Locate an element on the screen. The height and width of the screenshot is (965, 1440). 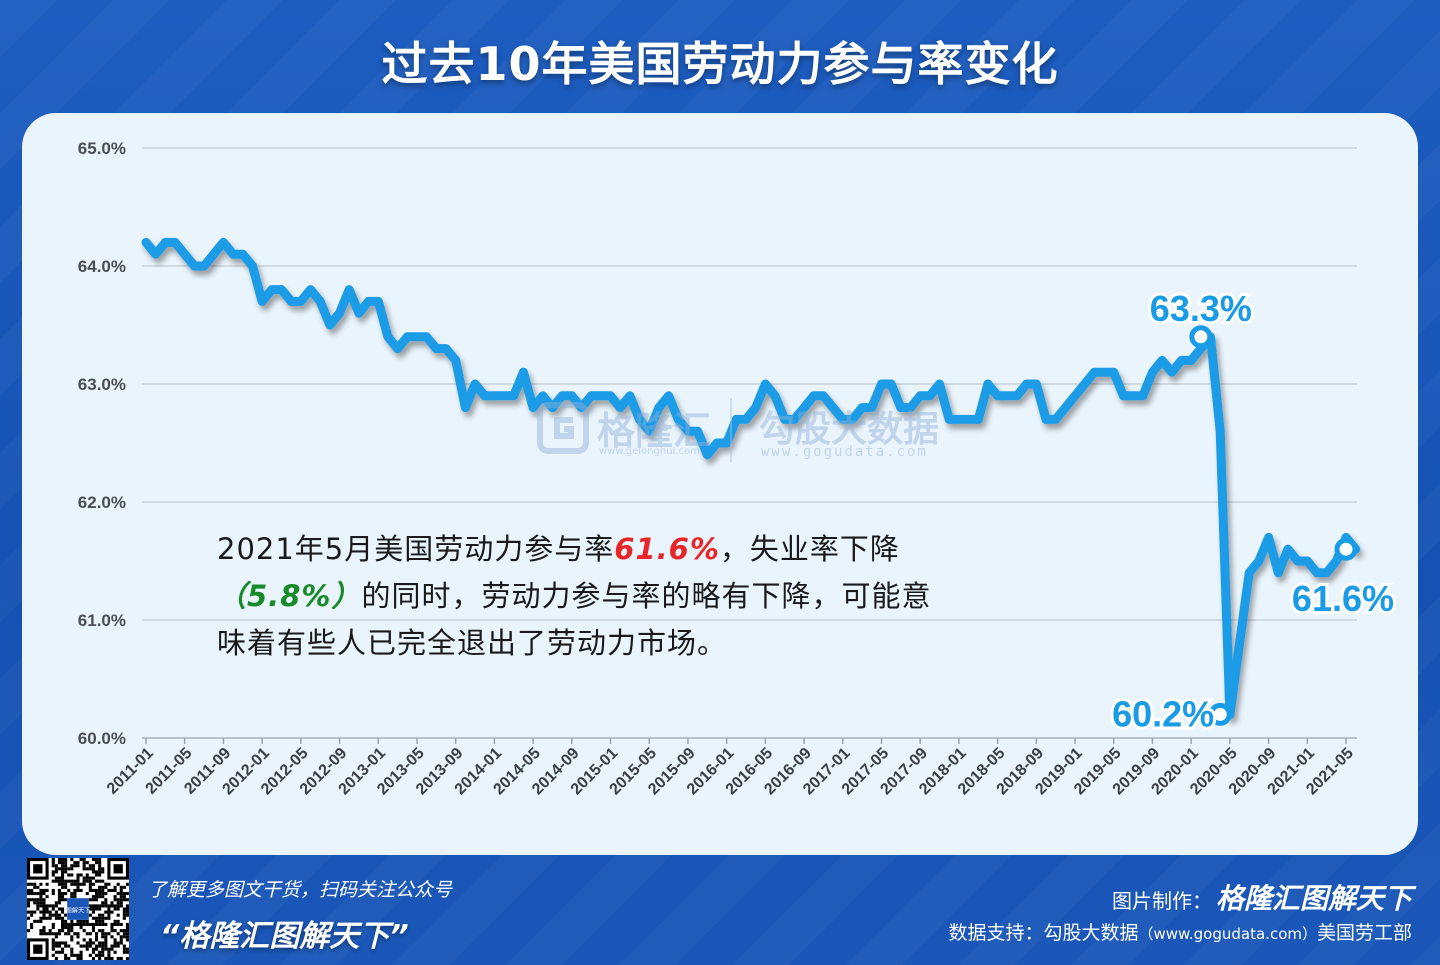
data-dept: 美国劳工部 is located at coordinates (1364, 933).